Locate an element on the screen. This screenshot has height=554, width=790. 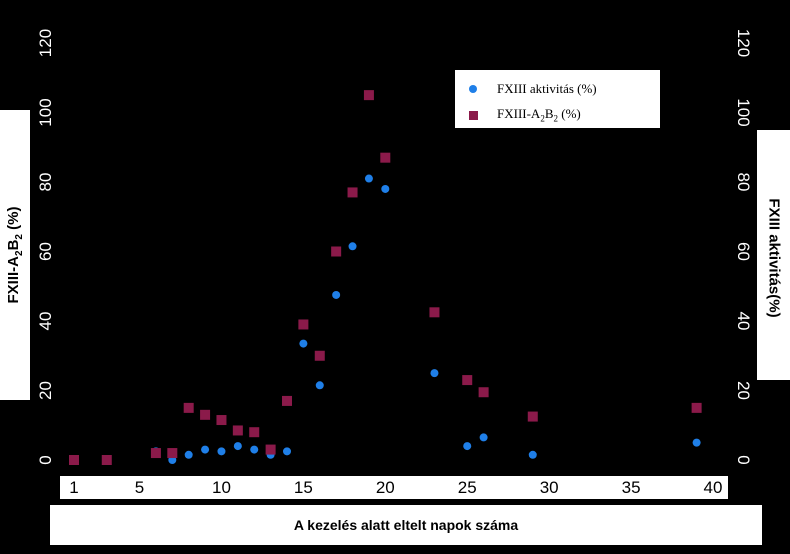
legend-item-a2b2: FXIII-A2B2 (%) is located at coordinates (522, 115).